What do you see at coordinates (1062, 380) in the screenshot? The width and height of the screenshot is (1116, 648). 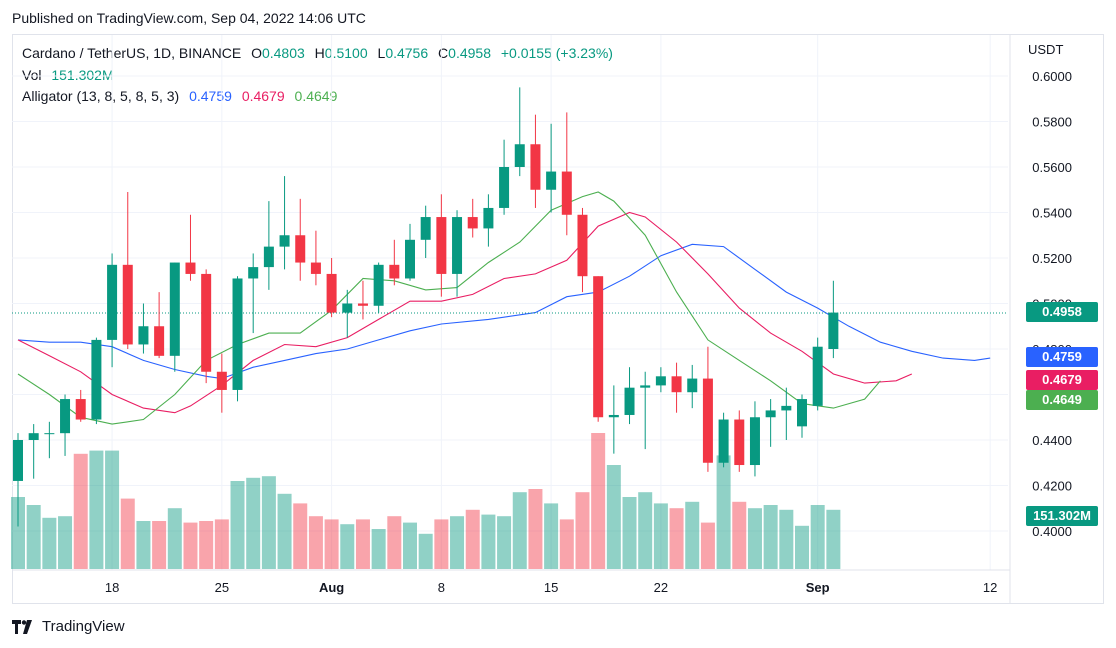 I see `teeth-price-label: 0.4679` at bounding box center [1062, 380].